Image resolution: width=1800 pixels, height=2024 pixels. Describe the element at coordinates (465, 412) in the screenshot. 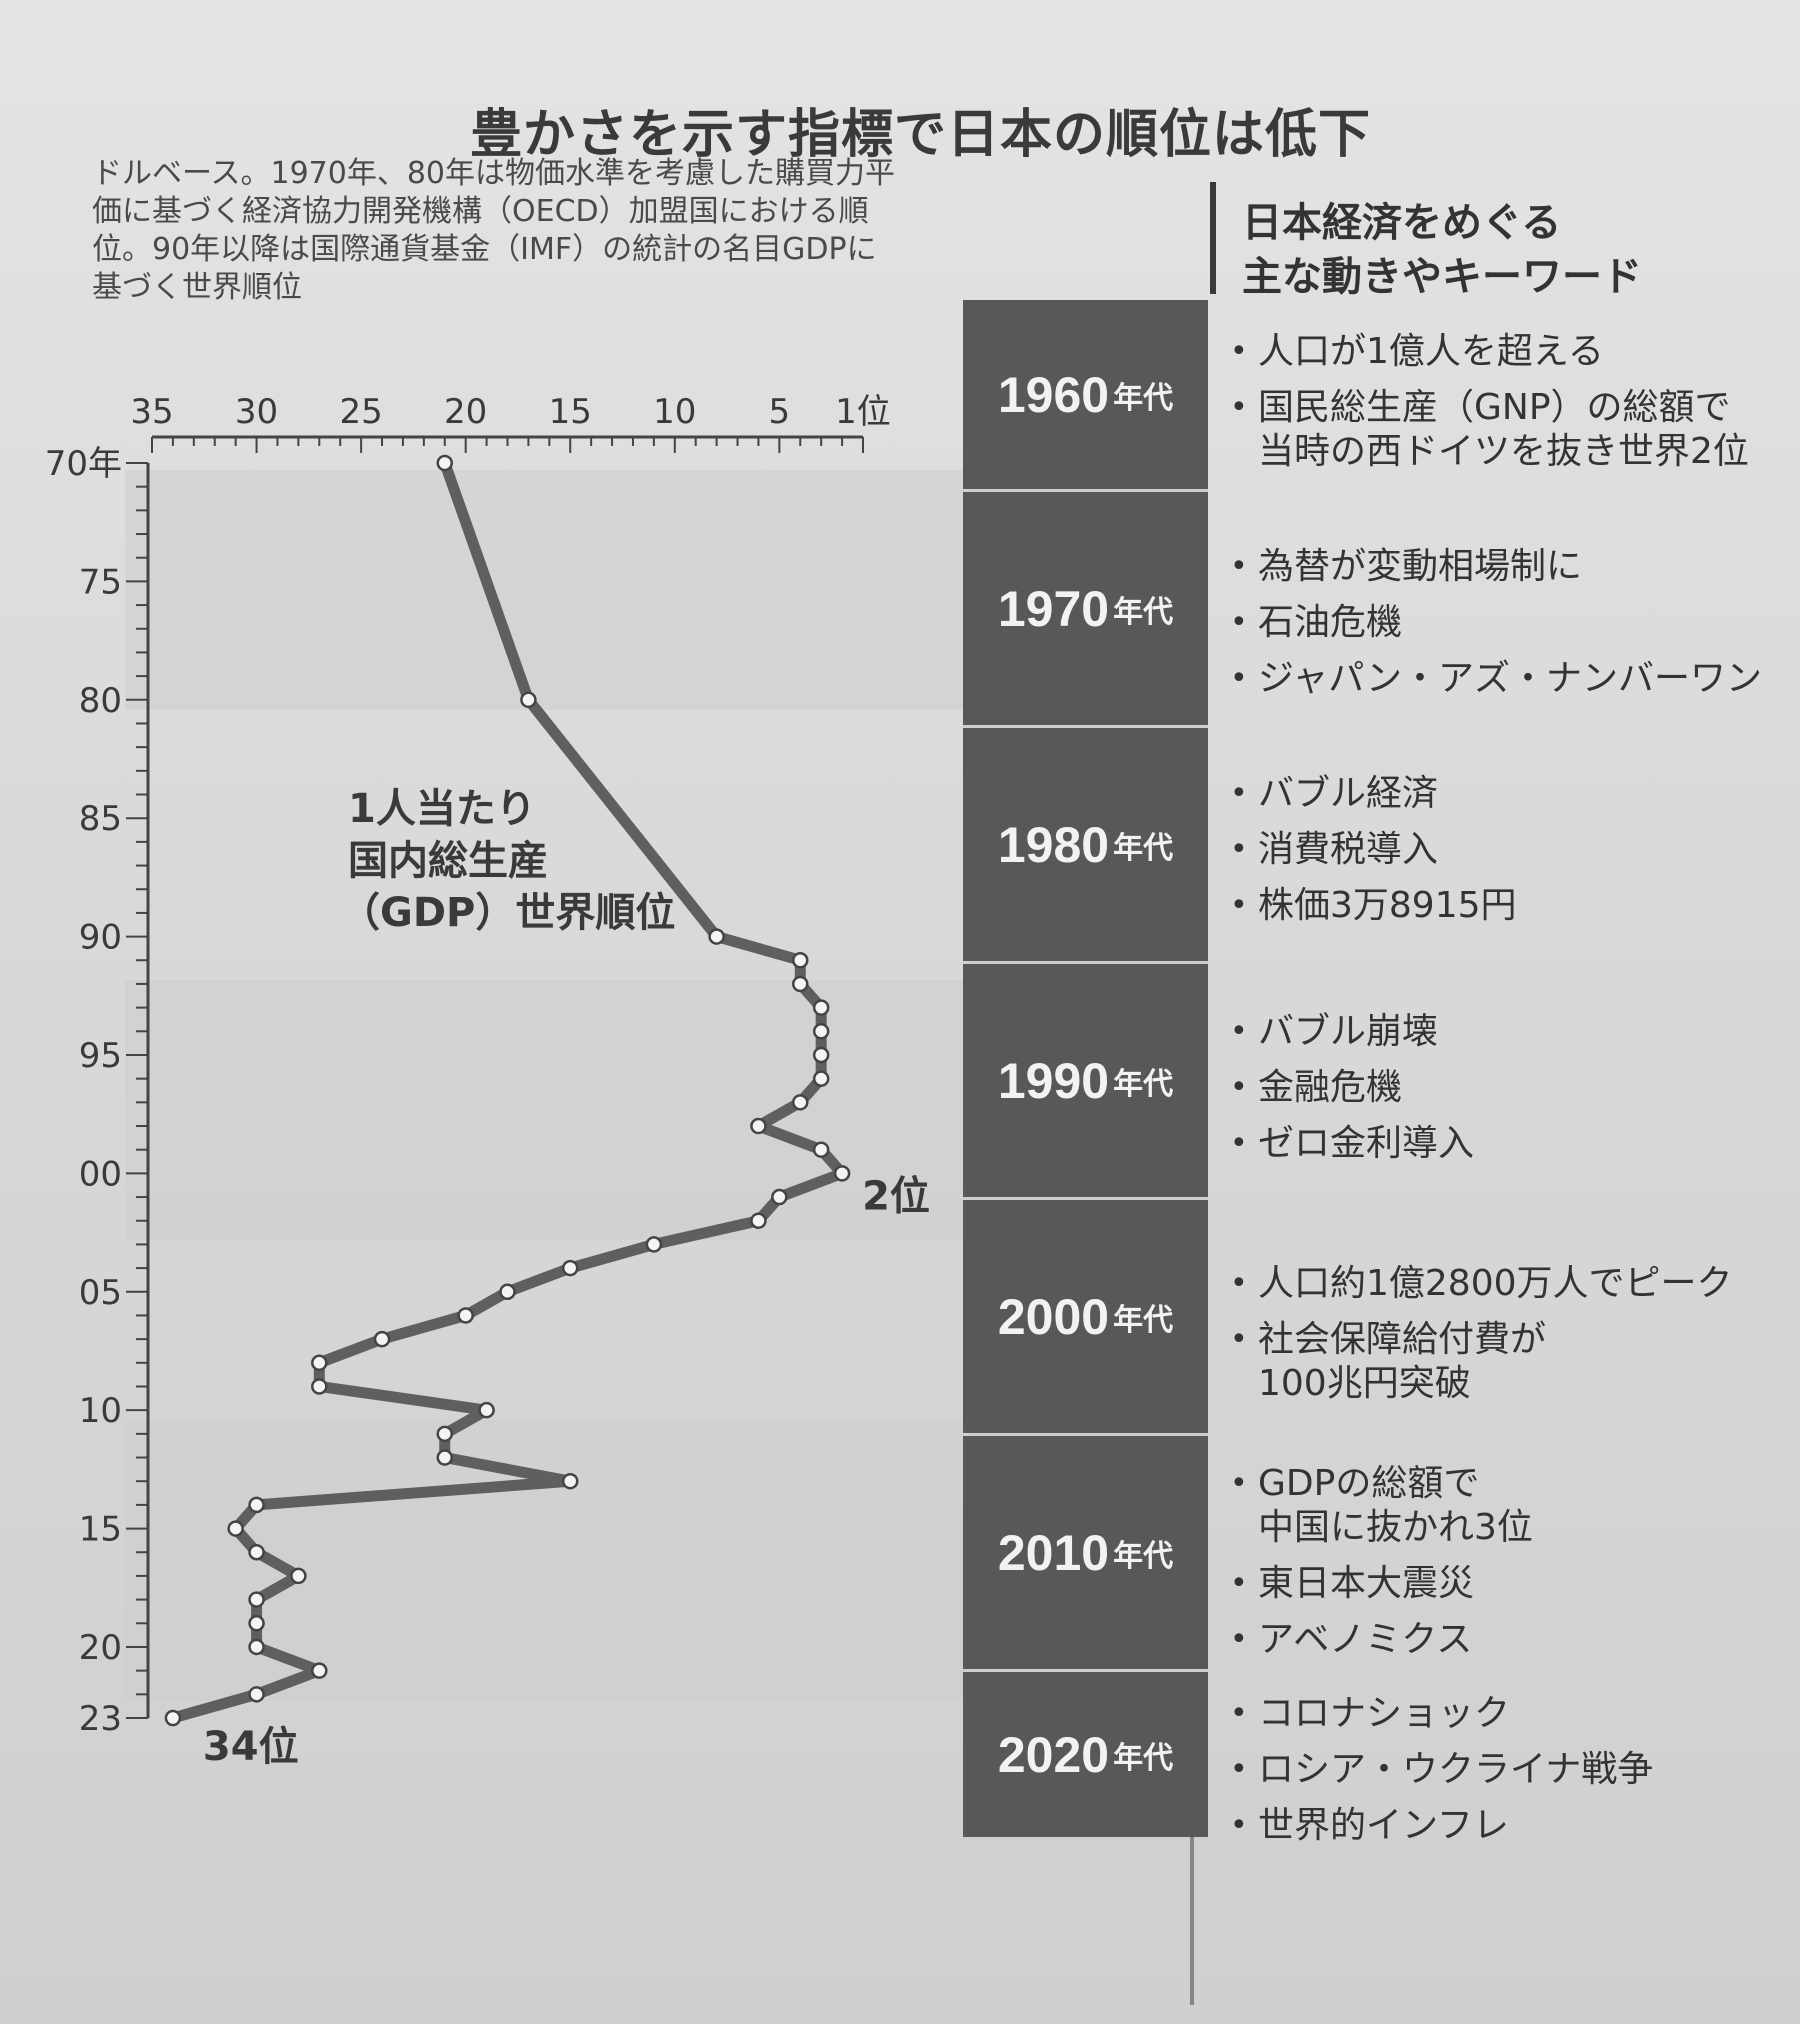

I see `x-tick-label: 20` at that location.